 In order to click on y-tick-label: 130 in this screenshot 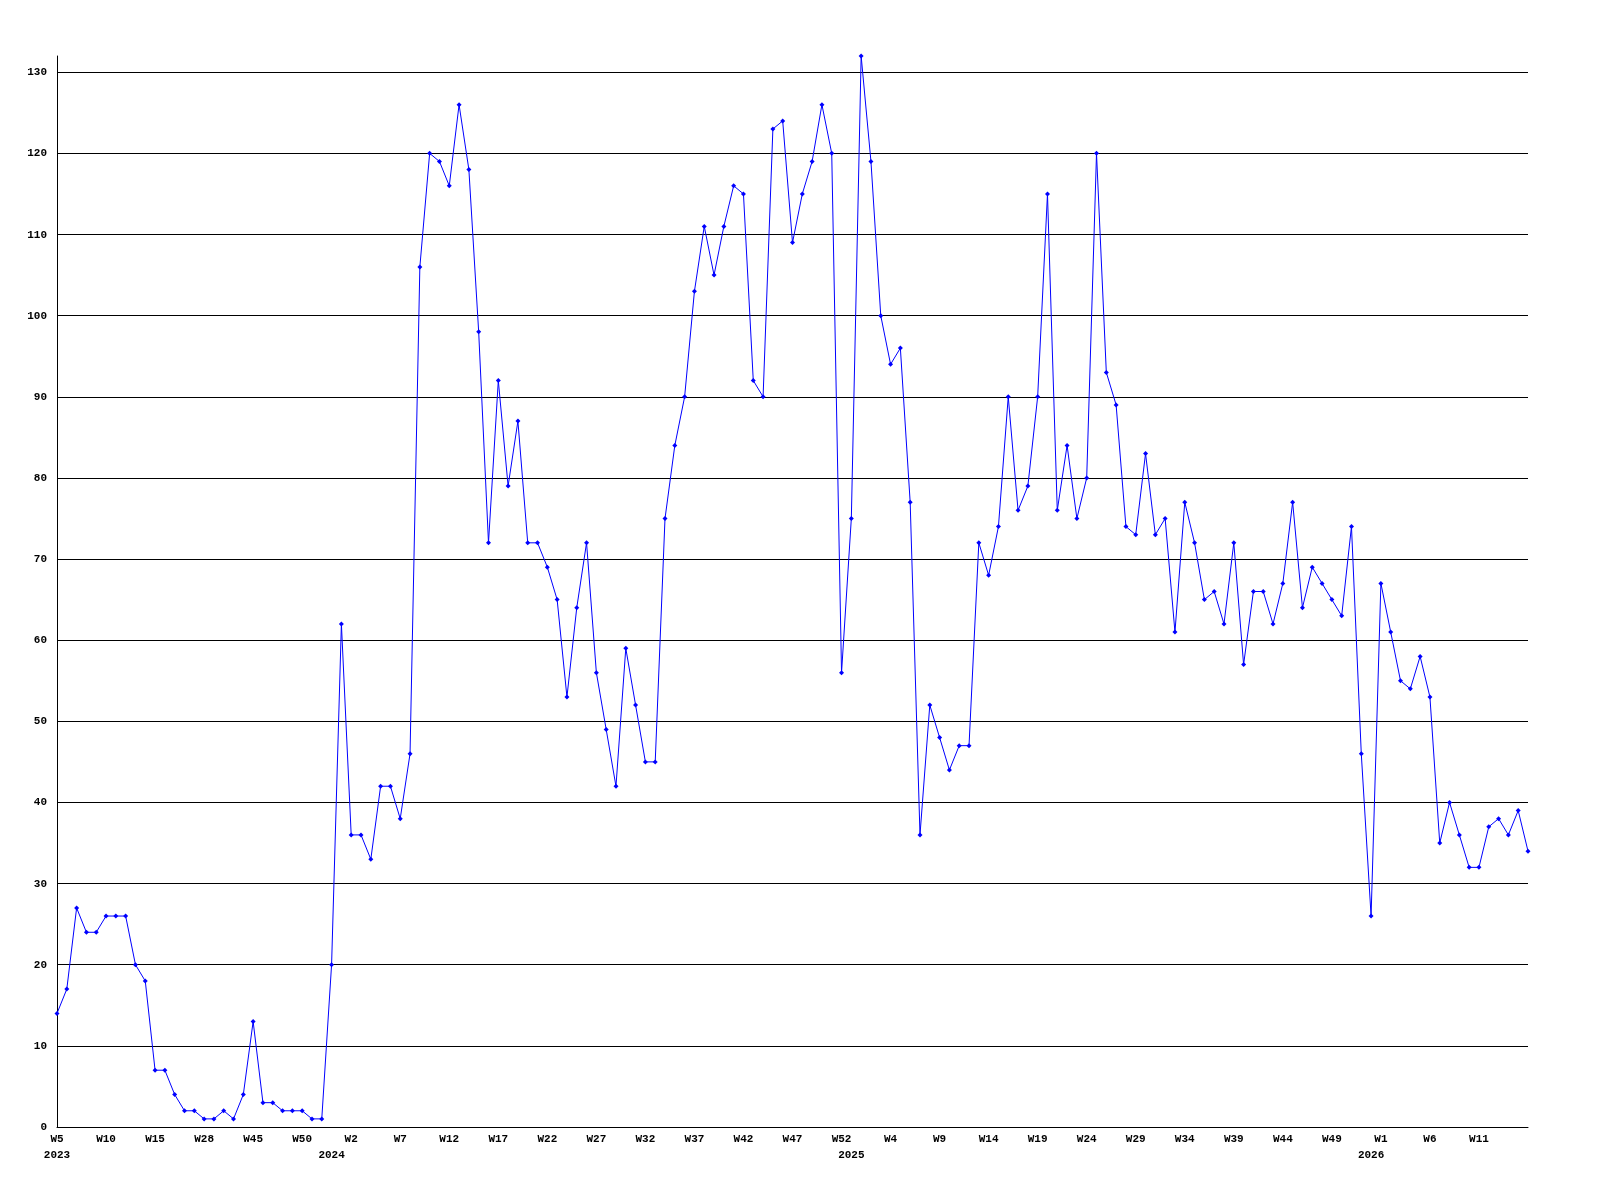, I will do `click(37, 72)`.